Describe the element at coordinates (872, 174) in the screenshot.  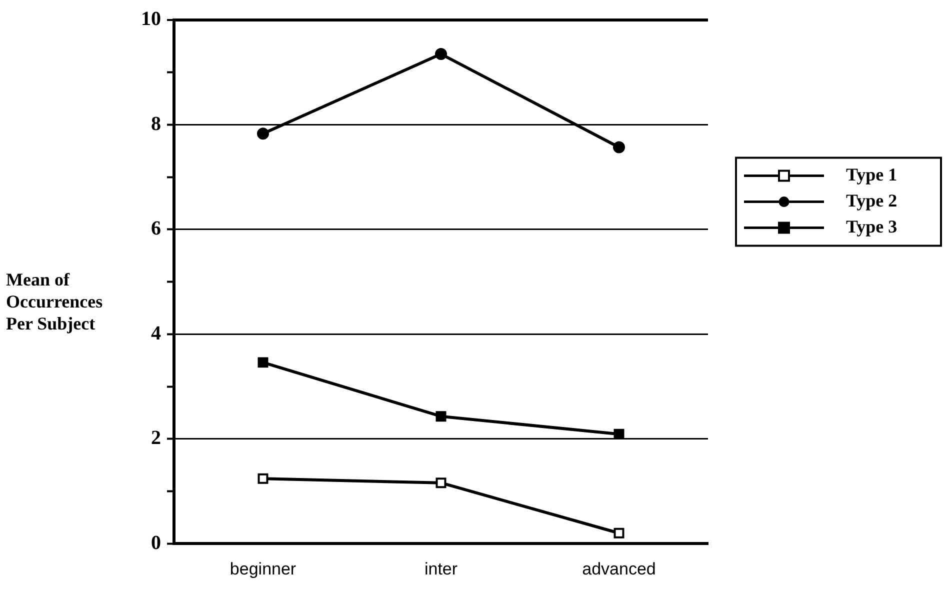
I see `legend-label: Type 1` at that location.